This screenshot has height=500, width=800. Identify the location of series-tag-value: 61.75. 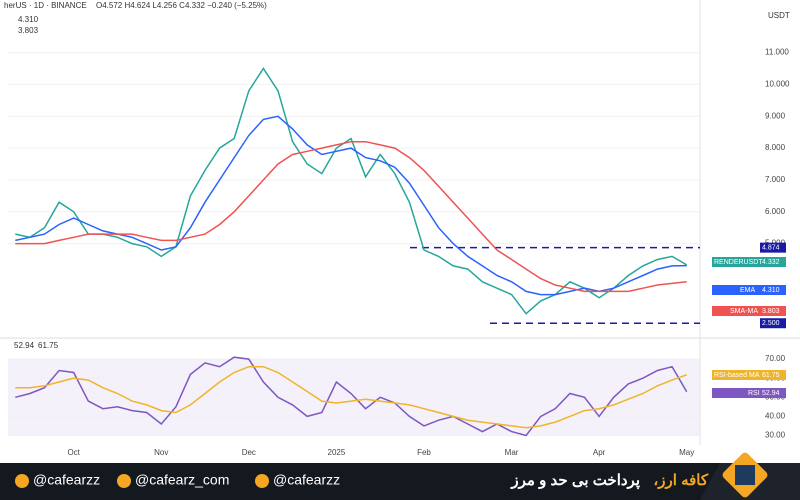
(771, 375).